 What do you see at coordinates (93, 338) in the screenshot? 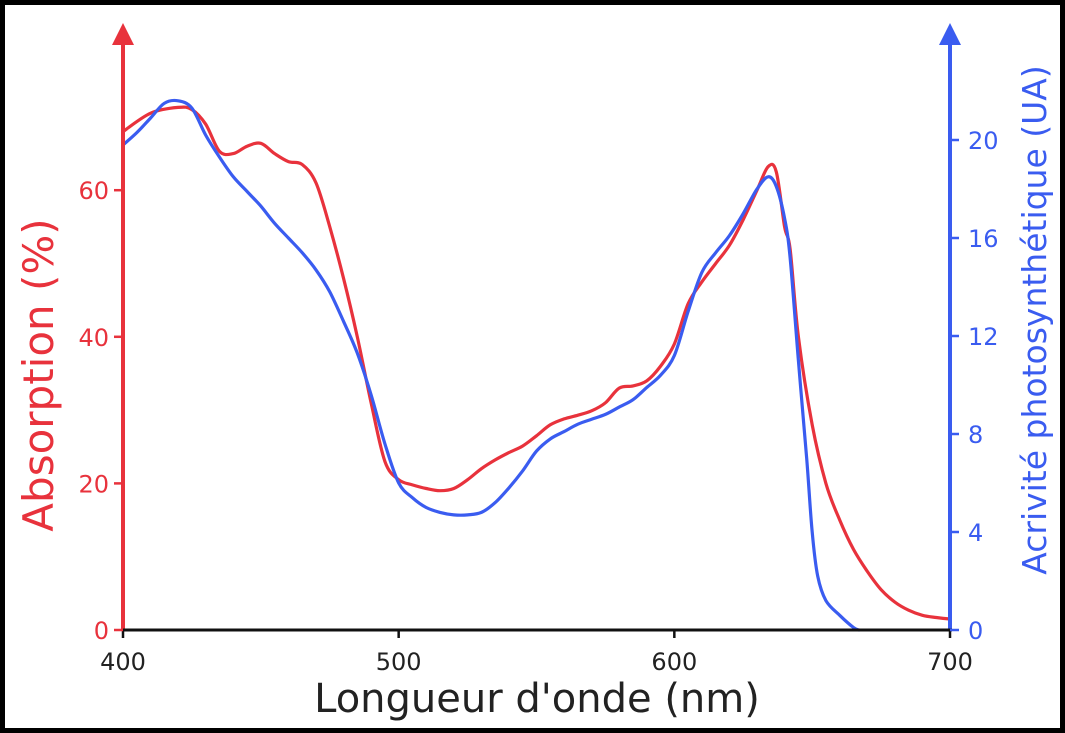
I see `left-y-tick-label: 40` at bounding box center [93, 338].